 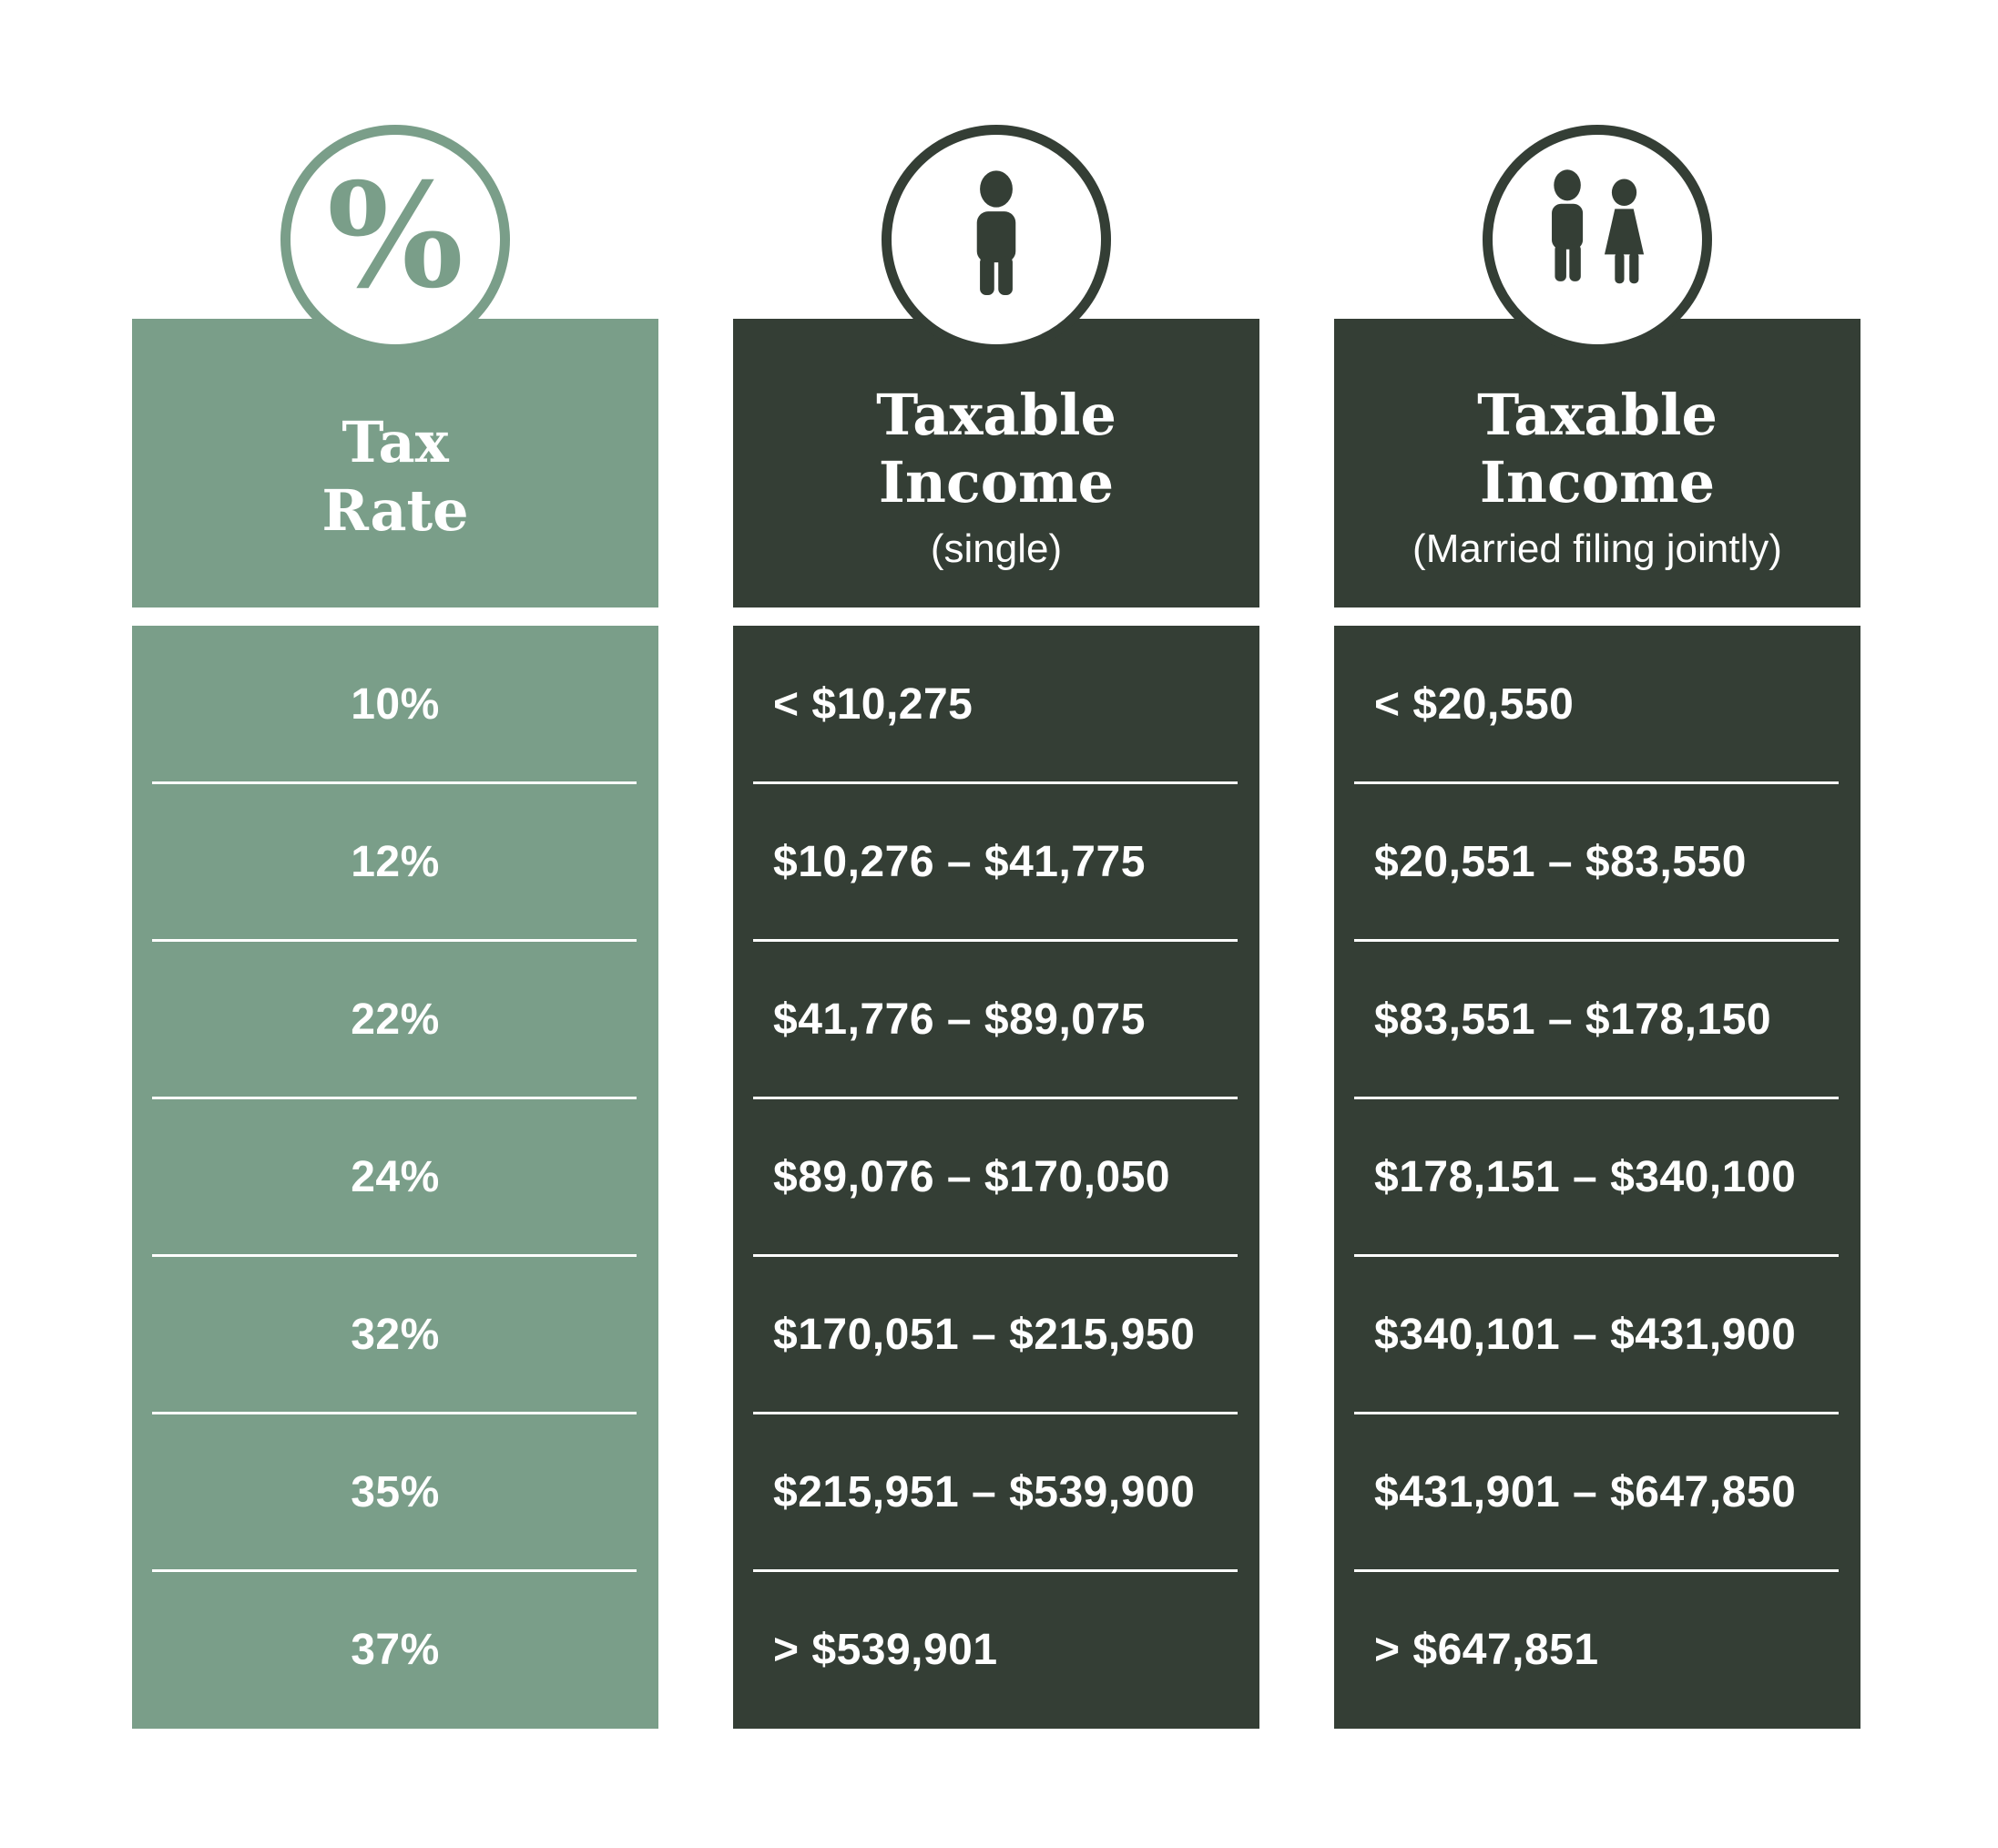 I want to click on table-row: < $20,550, so click(x=1597, y=705).